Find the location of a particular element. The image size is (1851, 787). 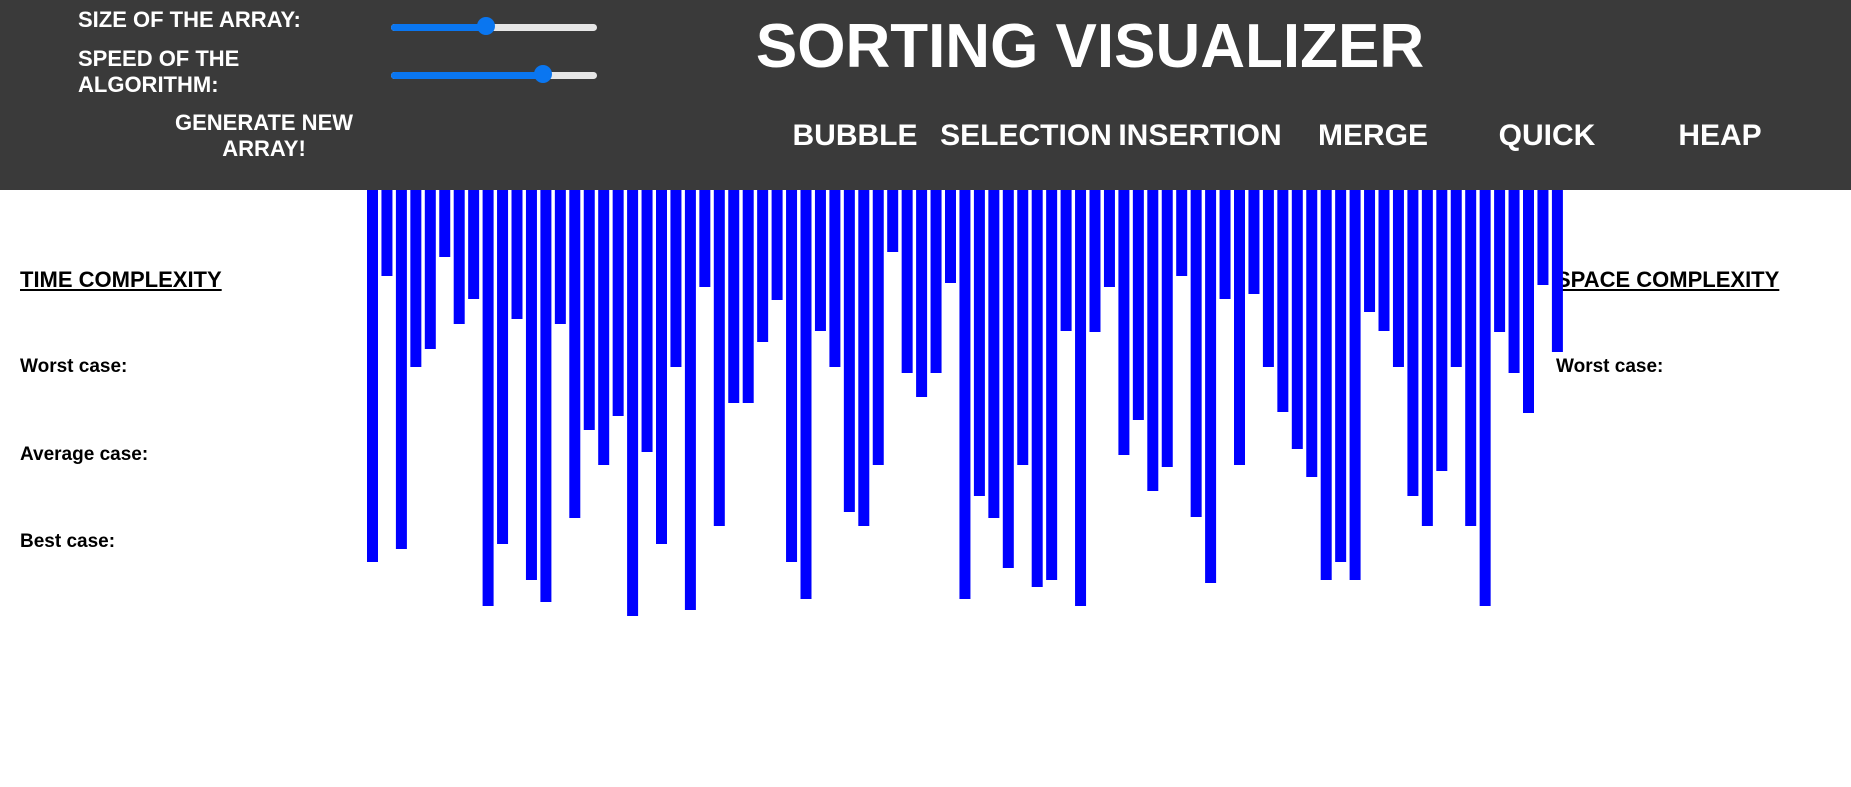

array-size-slider-fill is located at coordinates (438, 27).